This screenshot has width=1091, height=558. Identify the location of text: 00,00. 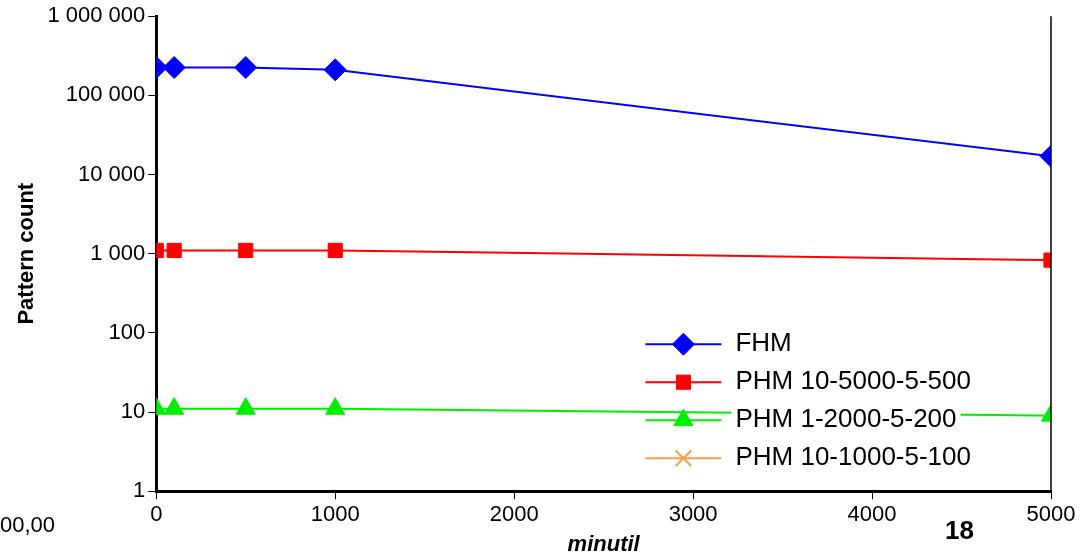
(28, 525).